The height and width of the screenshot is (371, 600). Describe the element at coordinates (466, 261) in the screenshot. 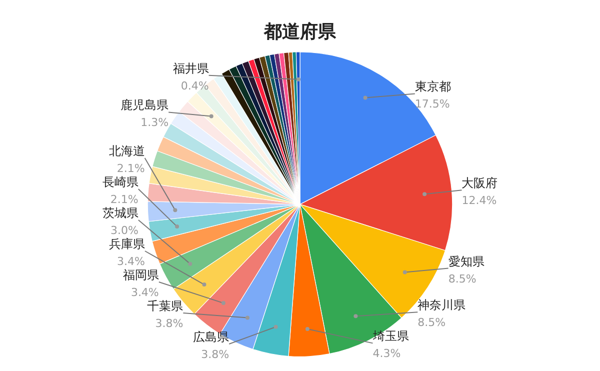

I see `slice-label: 愛知県` at that location.